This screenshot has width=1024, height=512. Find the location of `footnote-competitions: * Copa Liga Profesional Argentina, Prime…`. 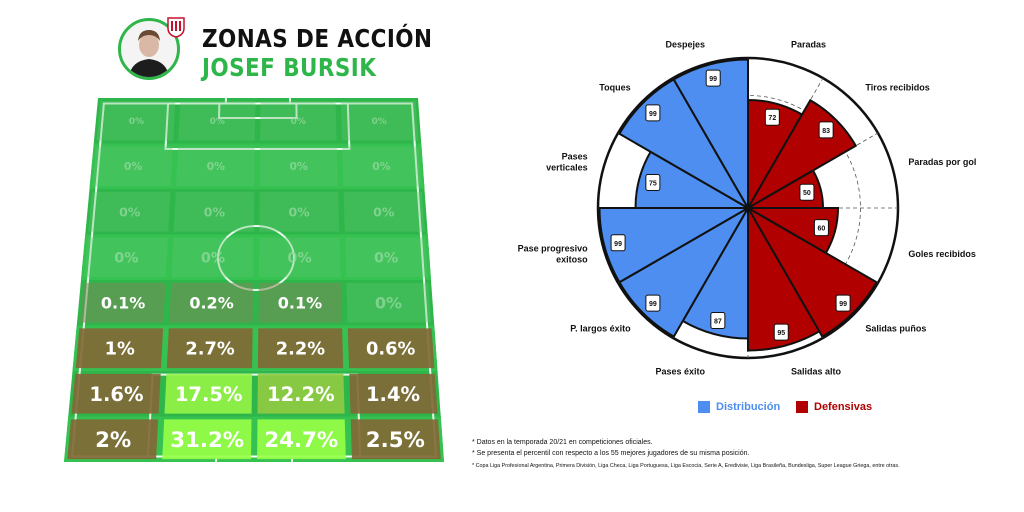

footnote-competitions: * Copa Liga Profesional Argentina, Prime… is located at coordinates (686, 466).